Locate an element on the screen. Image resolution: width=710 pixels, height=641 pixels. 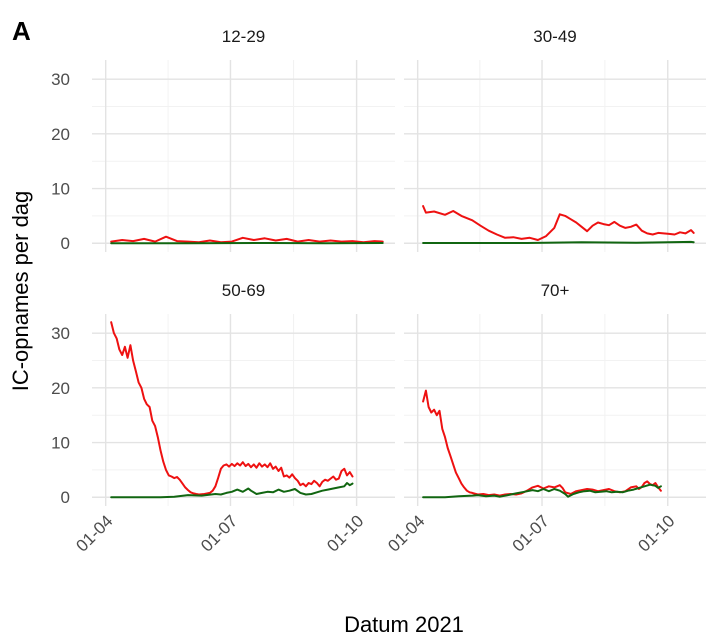
facet-panel-2: 30-49 is located at coordinates (555, 139).